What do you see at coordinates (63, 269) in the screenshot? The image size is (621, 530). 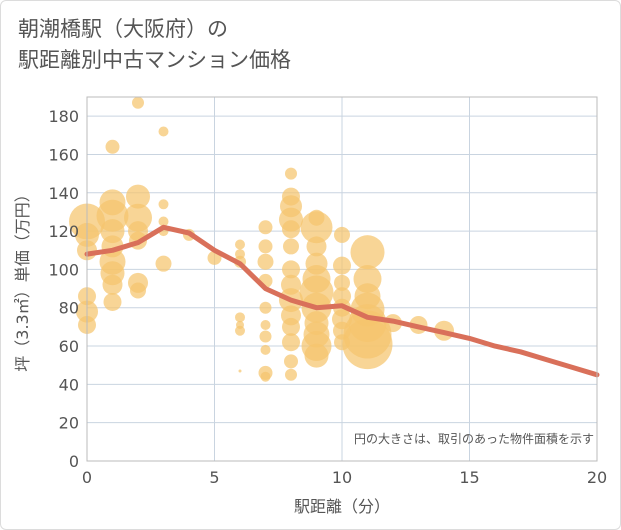 I see `y-tick-label: 100` at bounding box center [63, 269].